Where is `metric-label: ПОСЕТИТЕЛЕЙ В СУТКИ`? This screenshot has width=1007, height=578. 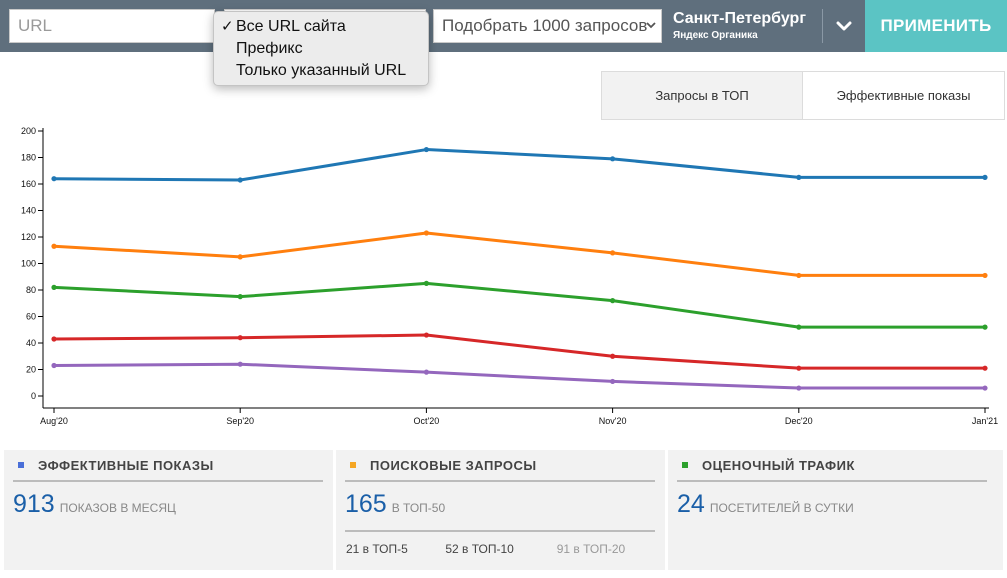 metric-label: ПОСЕТИТЕЛЕЙ В СУТКИ is located at coordinates (781, 508).